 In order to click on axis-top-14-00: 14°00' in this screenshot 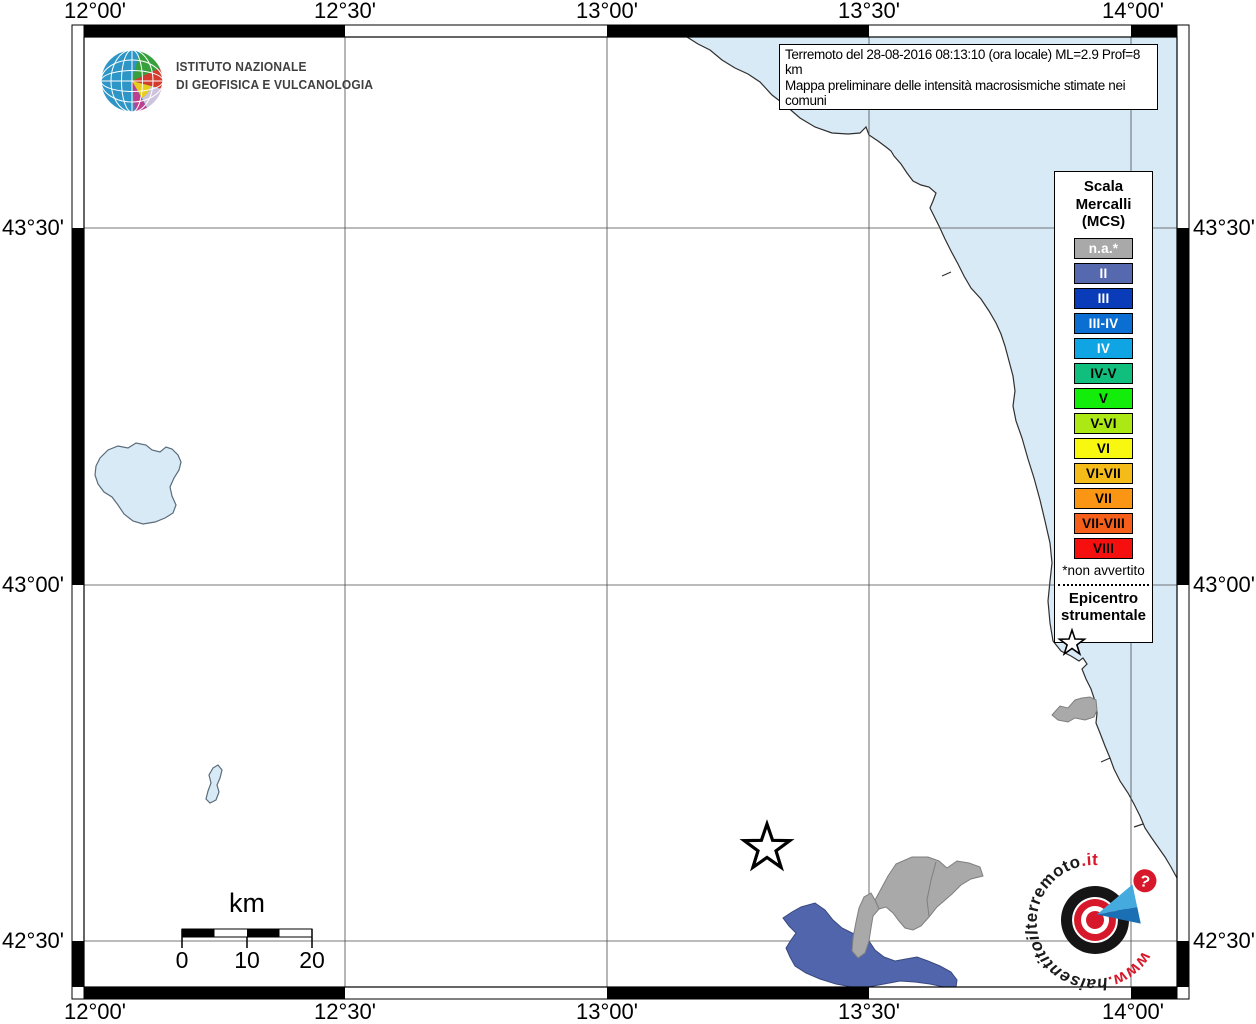, I will do `click(1133, 11)`.